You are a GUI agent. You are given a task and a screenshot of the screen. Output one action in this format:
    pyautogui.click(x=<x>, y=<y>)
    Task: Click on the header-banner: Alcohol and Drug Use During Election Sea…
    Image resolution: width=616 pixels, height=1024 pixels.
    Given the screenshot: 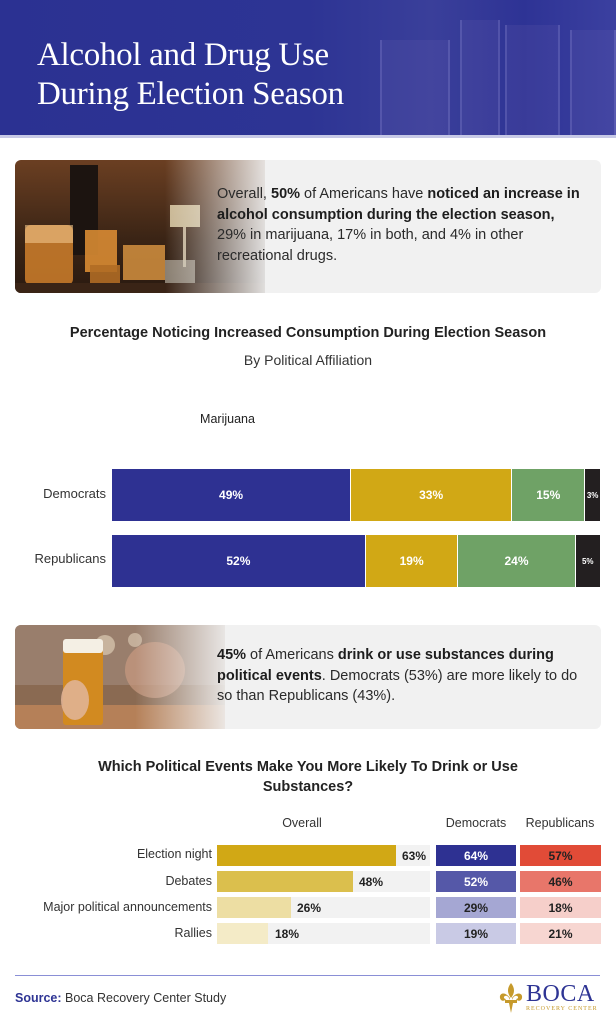 What is the action you would take?
    pyautogui.click(x=308, y=69)
    